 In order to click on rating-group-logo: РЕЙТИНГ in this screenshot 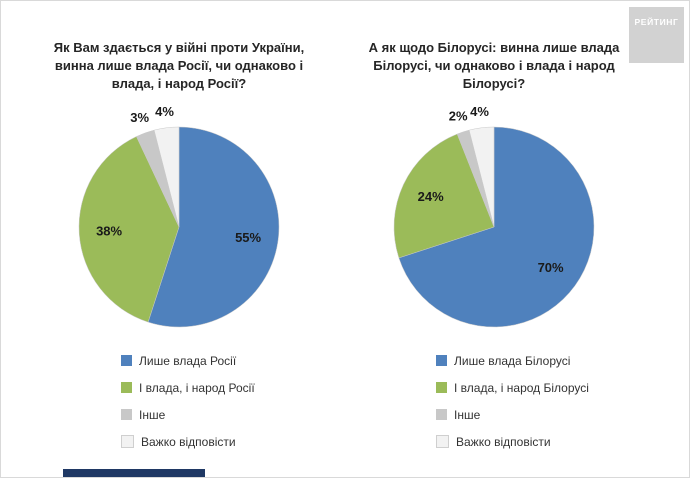, I will do `click(656, 35)`.